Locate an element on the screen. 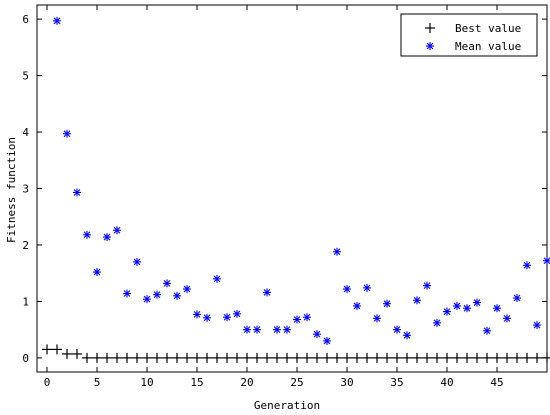  legend-mean-marker is located at coordinates (430, 46).